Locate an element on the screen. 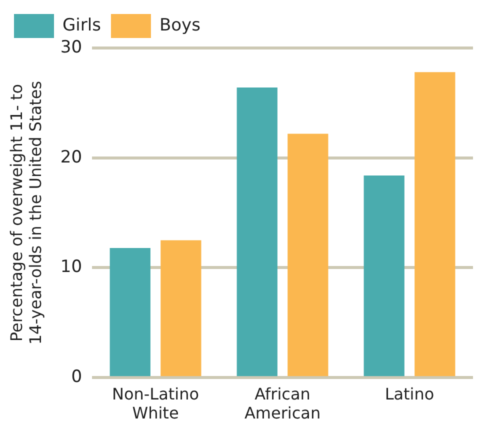 The height and width of the screenshot is (436, 483). y-tick-label: 20 is located at coordinates (71, 157).